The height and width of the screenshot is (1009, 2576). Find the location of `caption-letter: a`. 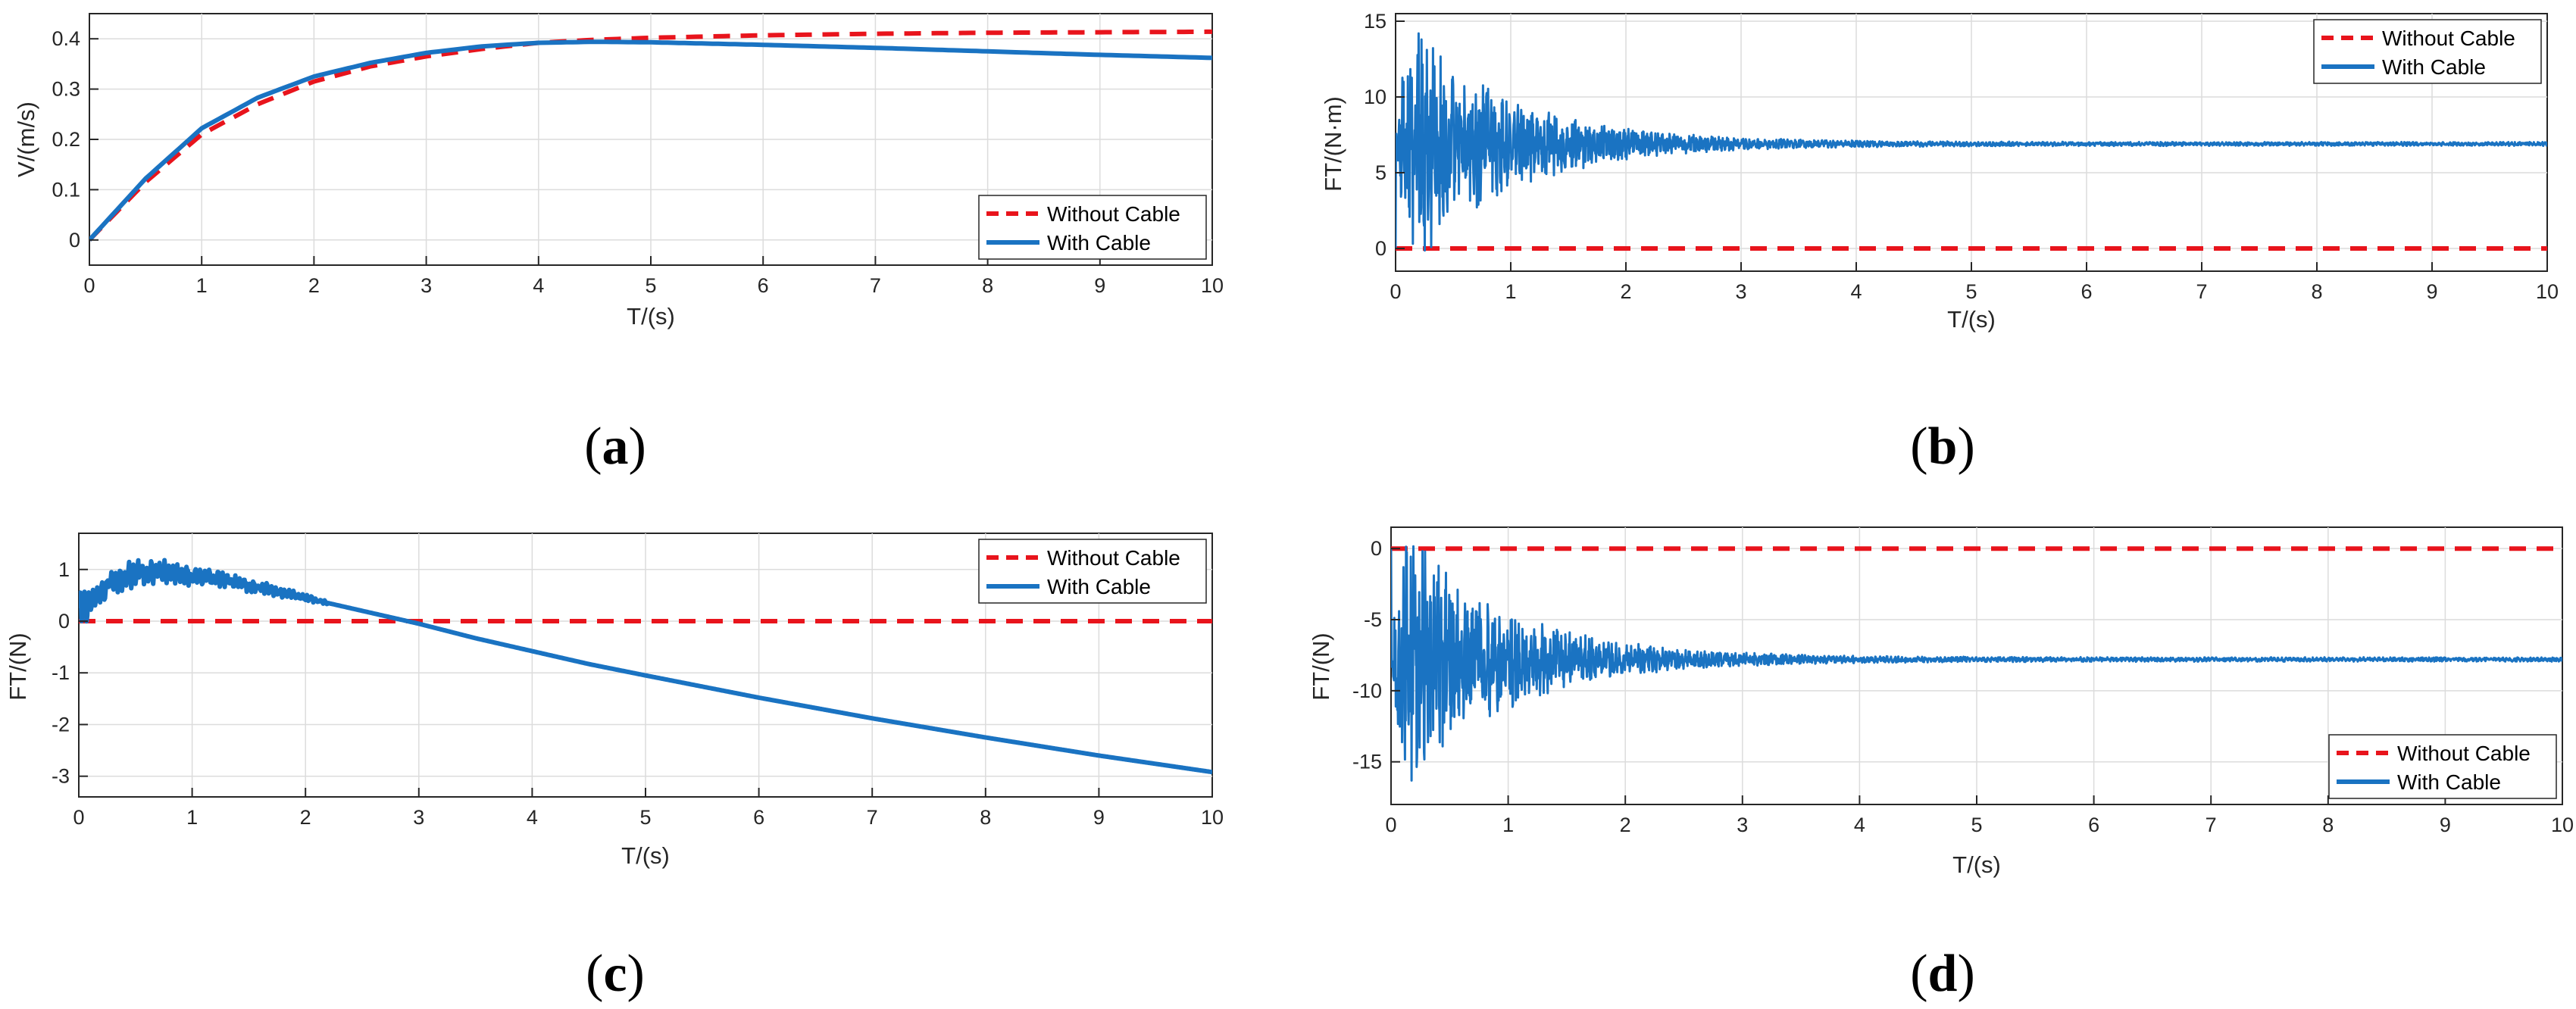

caption-letter: a is located at coordinates (615, 446).